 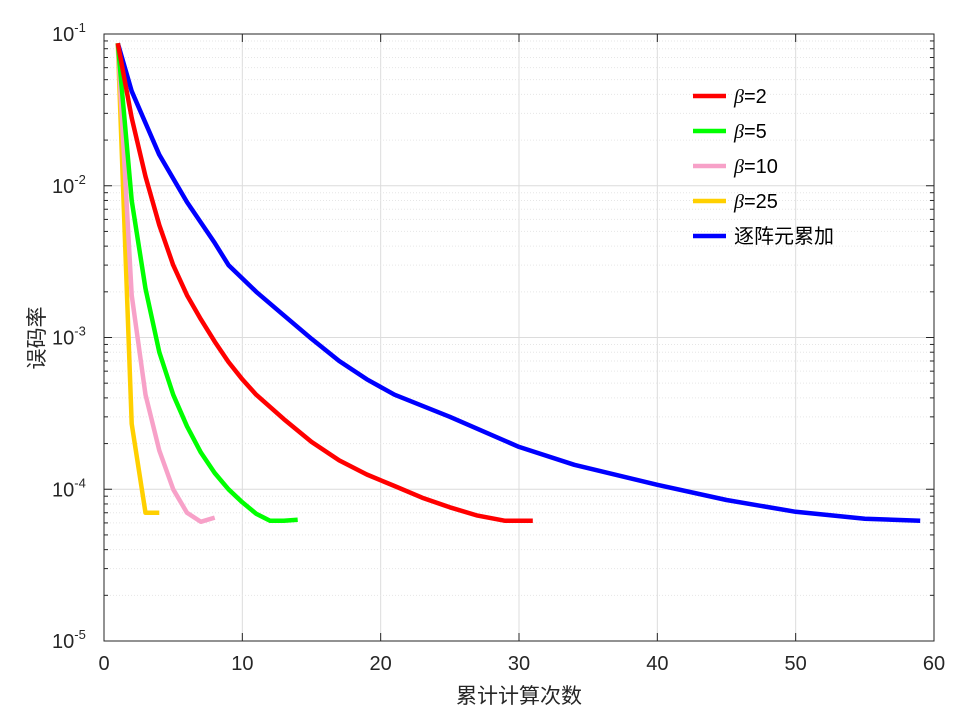 What do you see at coordinates (730, 132) in the screenshot?
I see `legend-item: β=5` at bounding box center [730, 132].